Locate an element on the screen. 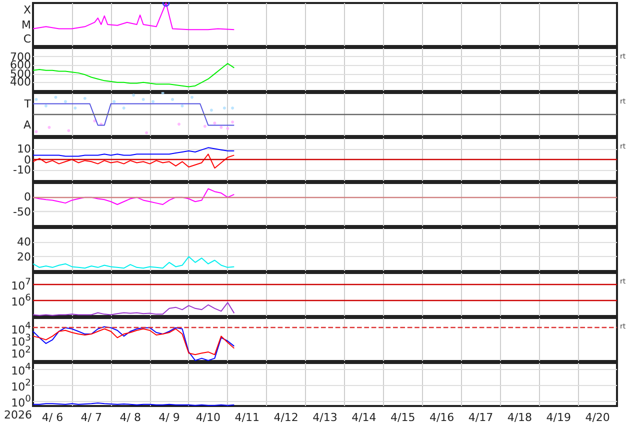 This screenshot has width=634, height=424. x-tick-label: 4/16 is located at coordinates (441, 417).